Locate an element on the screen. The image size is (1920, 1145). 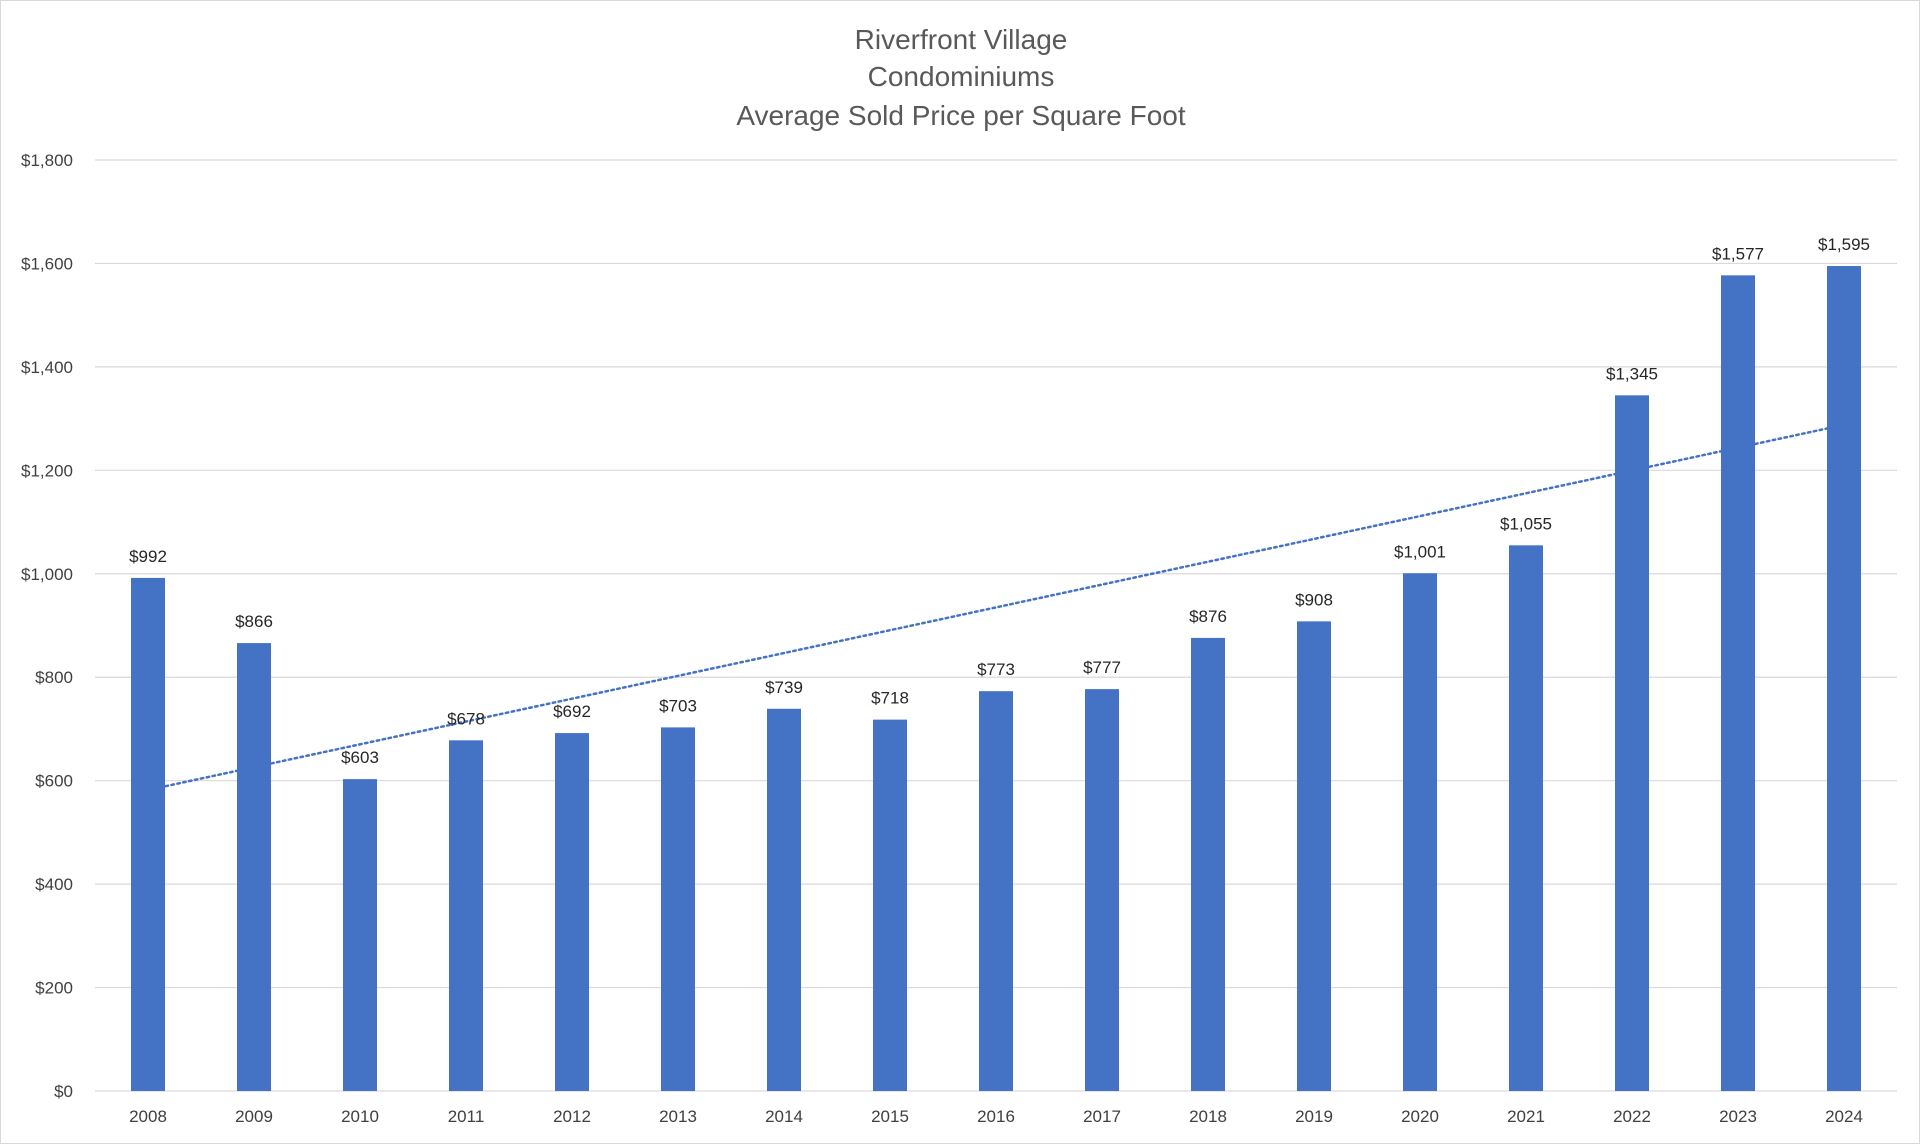
y-tick-label: $1,000 is located at coordinates (47, 574).